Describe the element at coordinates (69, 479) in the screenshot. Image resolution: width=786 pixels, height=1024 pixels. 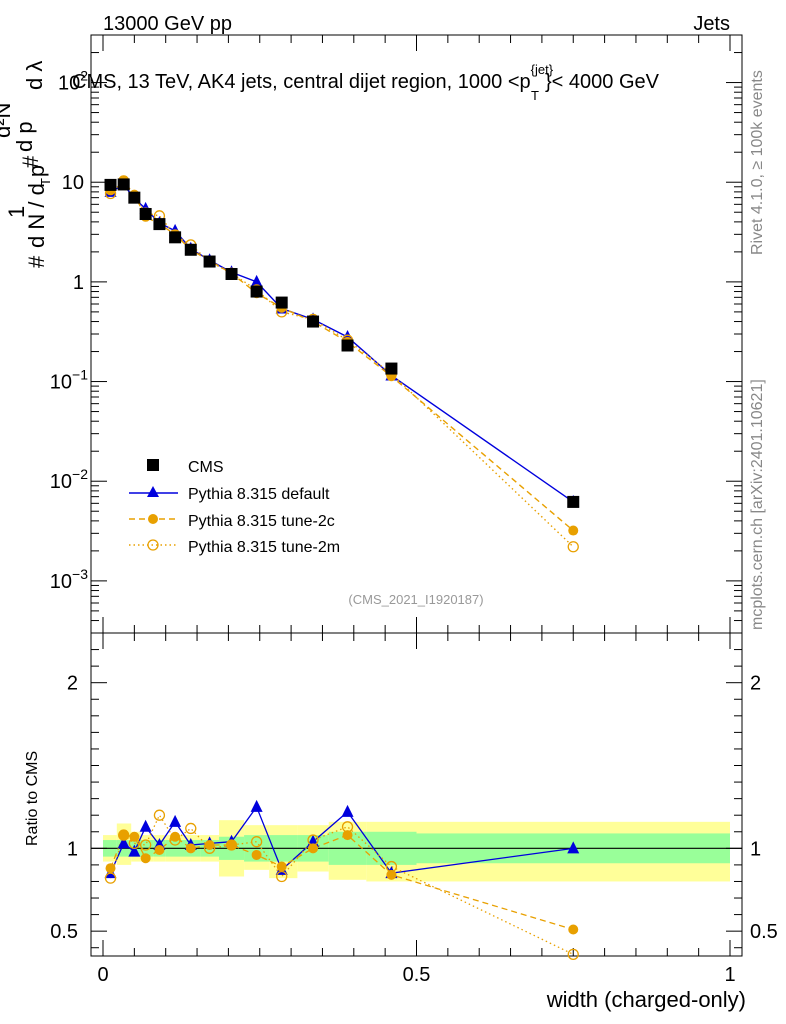
I see `main-y-tick-label: 10⁻²` at that location.